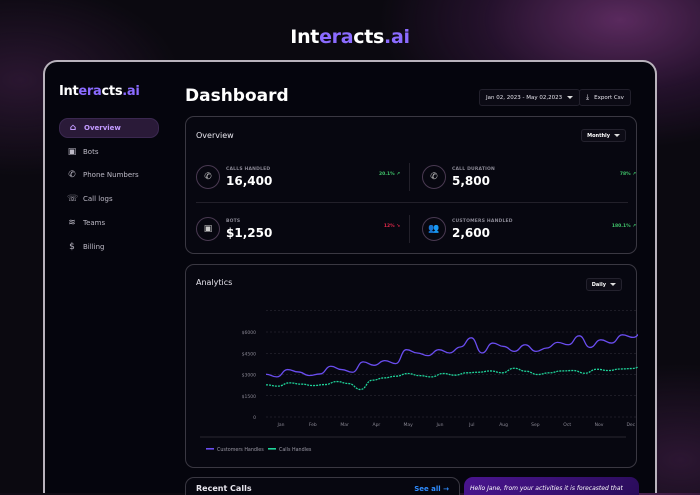 Image resolution: width=700 pixels, height=495 pixels. What do you see at coordinates (471, 233) in the screenshot?
I see `stat-value: 2,600` at bounding box center [471, 233].